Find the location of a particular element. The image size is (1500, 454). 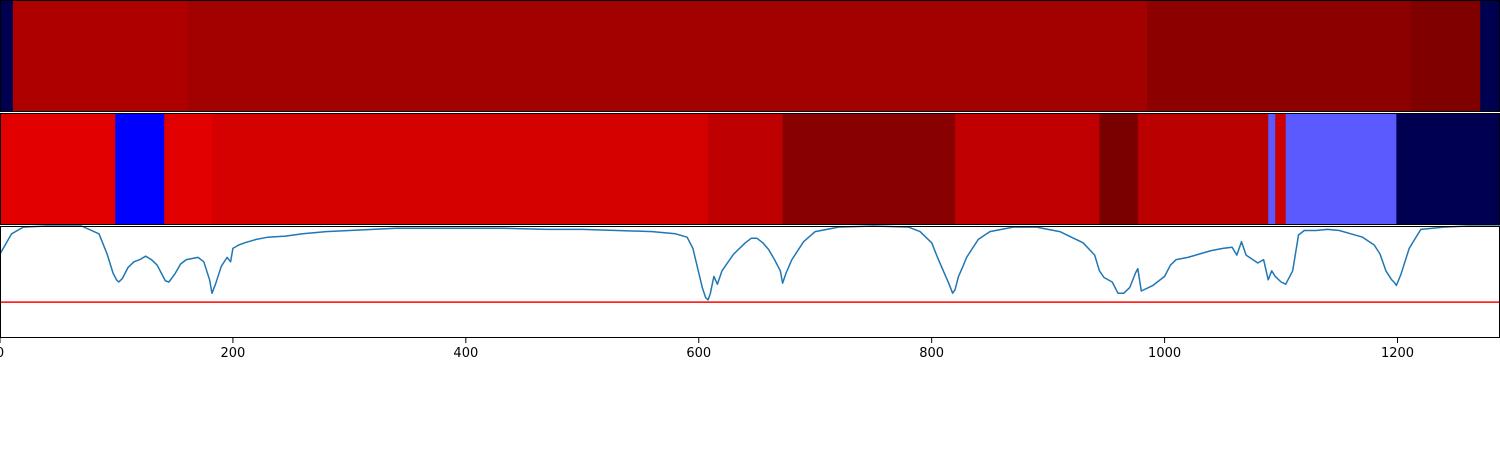

x-tick-label-1000: 1000 is located at coordinates (1164, 353).